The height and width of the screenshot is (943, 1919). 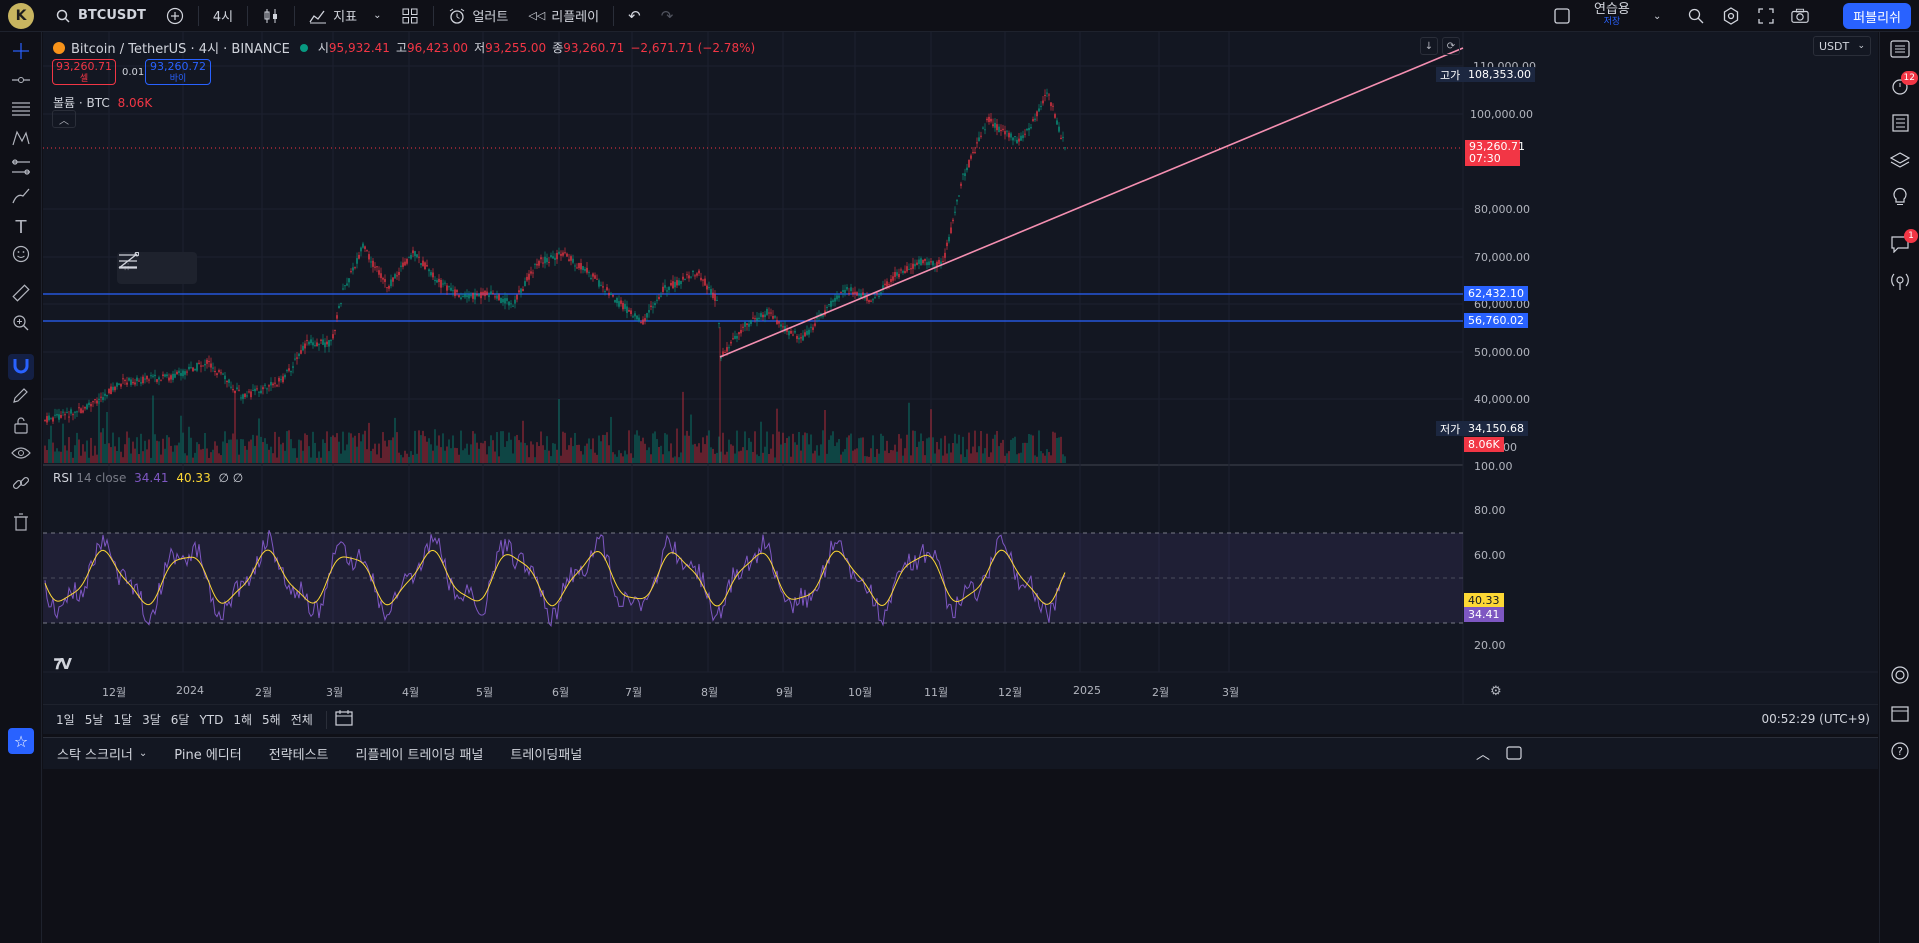 What do you see at coordinates (634, 16) in the screenshot?
I see `undo-button: ↶` at bounding box center [634, 16].